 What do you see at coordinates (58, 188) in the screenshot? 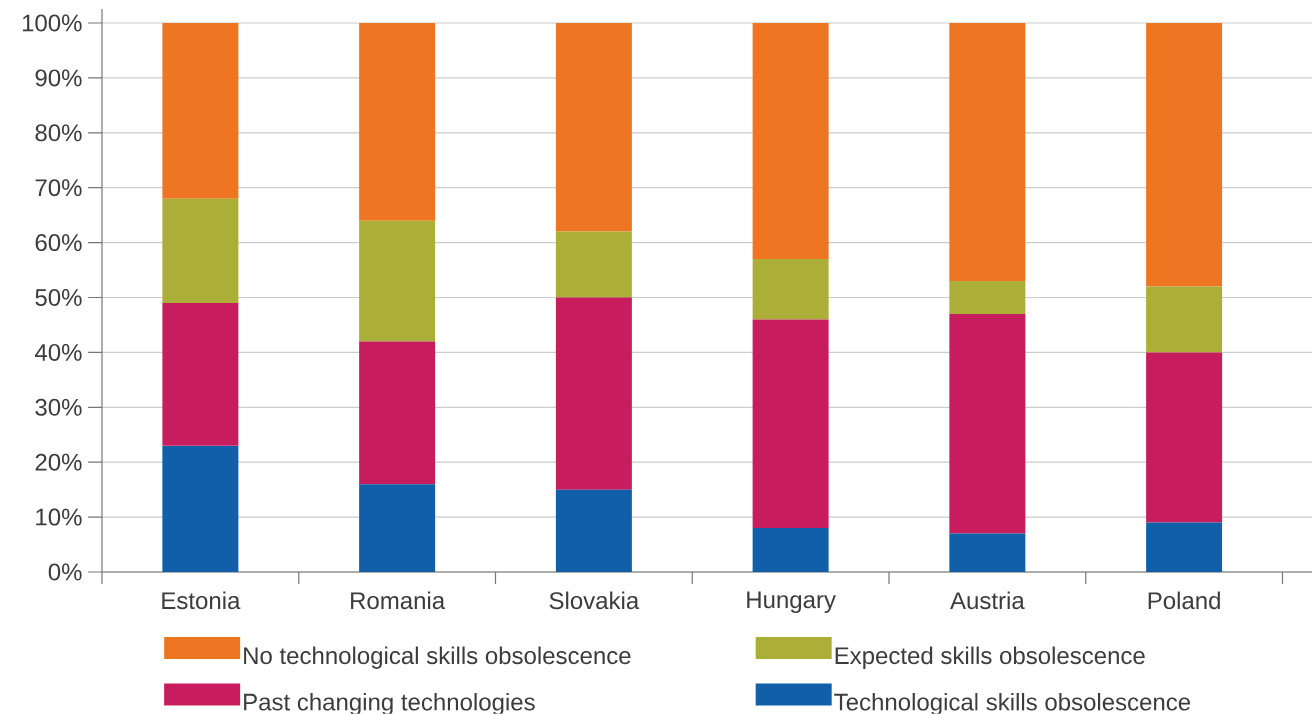
I see `y-tick-label: 70%` at bounding box center [58, 188].